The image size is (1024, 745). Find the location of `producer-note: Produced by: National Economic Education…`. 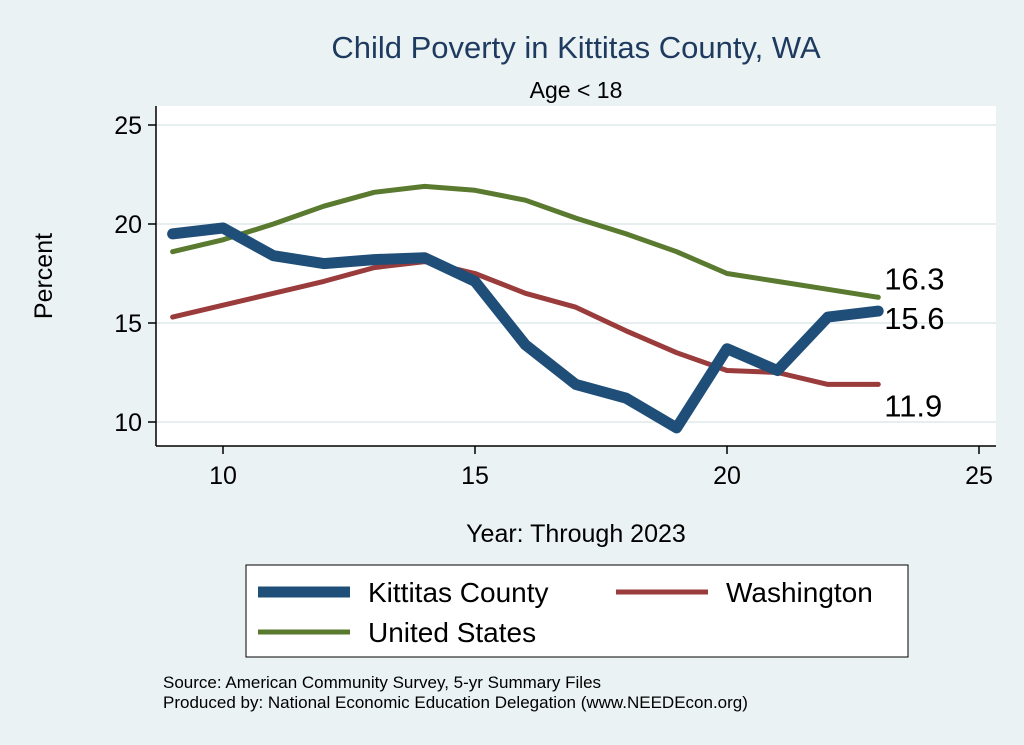

producer-note: Produced by: National Economic Education… is located at coordinates (455, 702).